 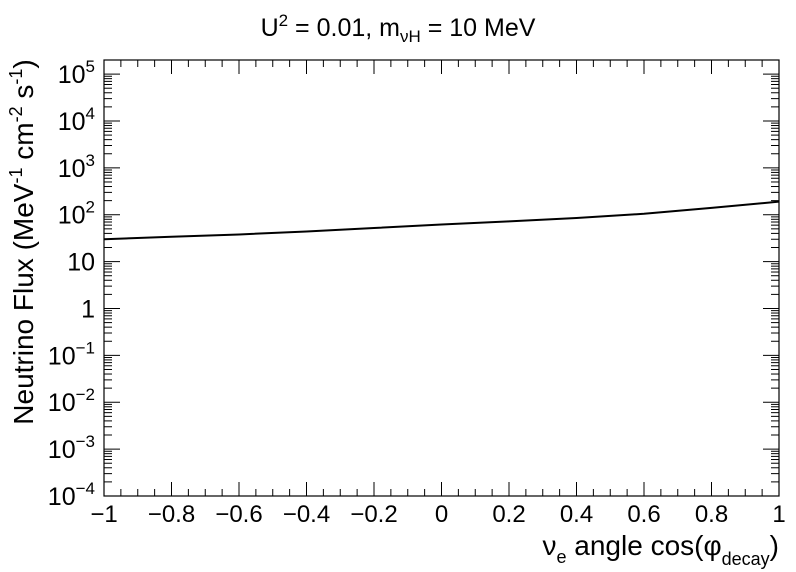 What do you see at coordinates (81, 263) in the screenshot?
I see `y-tick-label: 10` at bounding box center [81, 263].